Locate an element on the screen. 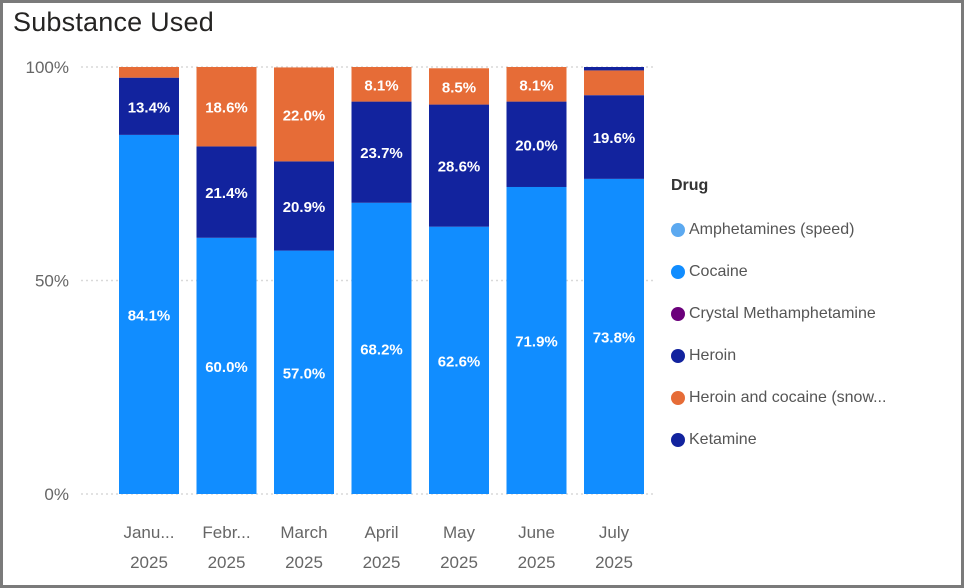 The image size is (964, 588). legend-label: Cocaine is located at coordinates (718, 271).